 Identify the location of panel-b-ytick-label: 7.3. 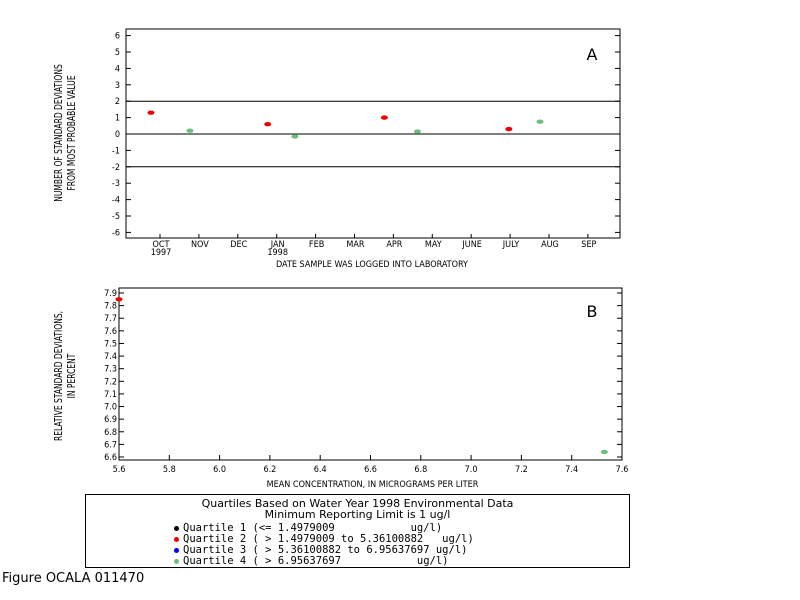
(110, 370).